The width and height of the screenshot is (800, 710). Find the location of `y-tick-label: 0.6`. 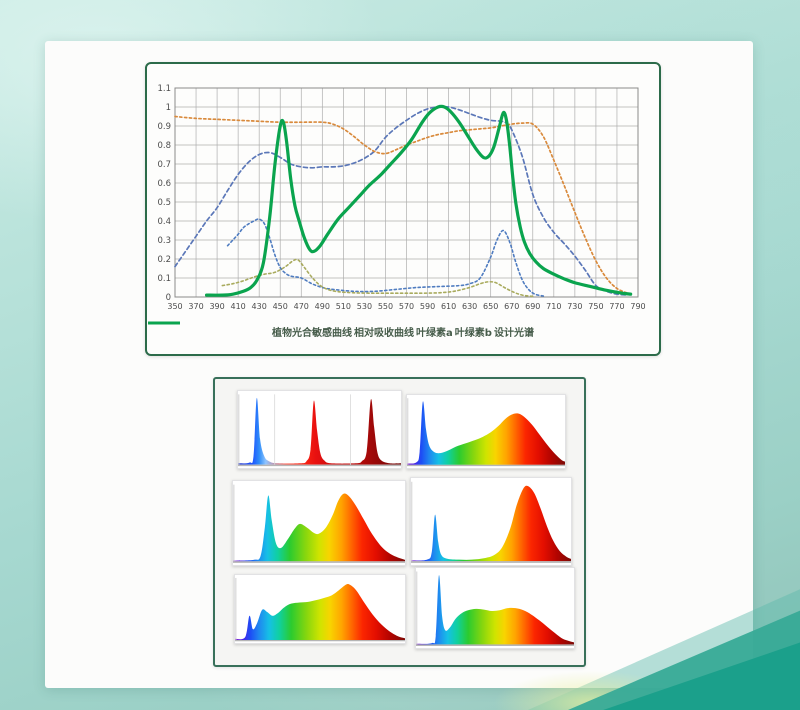

y-tick-label: 0.6 is located at coordinates (164, 184).